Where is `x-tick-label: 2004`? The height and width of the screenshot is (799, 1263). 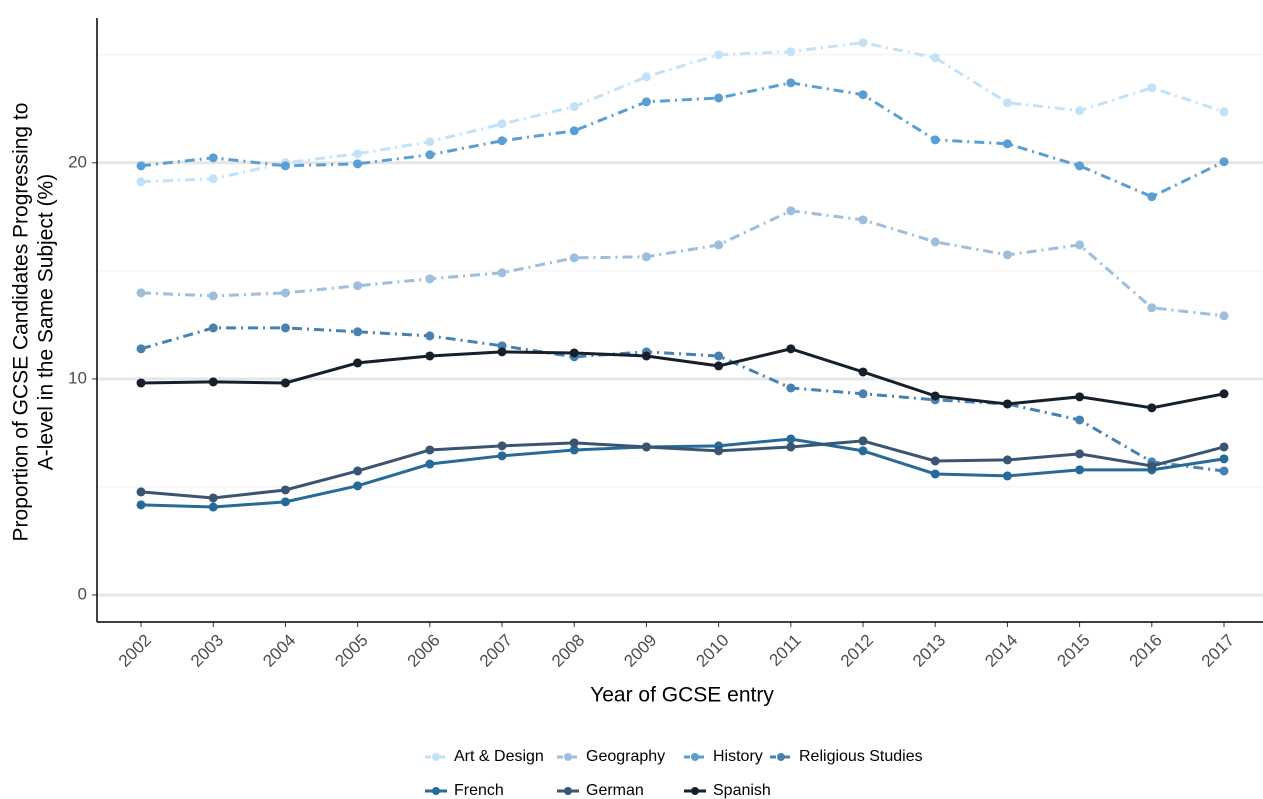
x-tick-label: 2004 is located at coordinates (279, 651).